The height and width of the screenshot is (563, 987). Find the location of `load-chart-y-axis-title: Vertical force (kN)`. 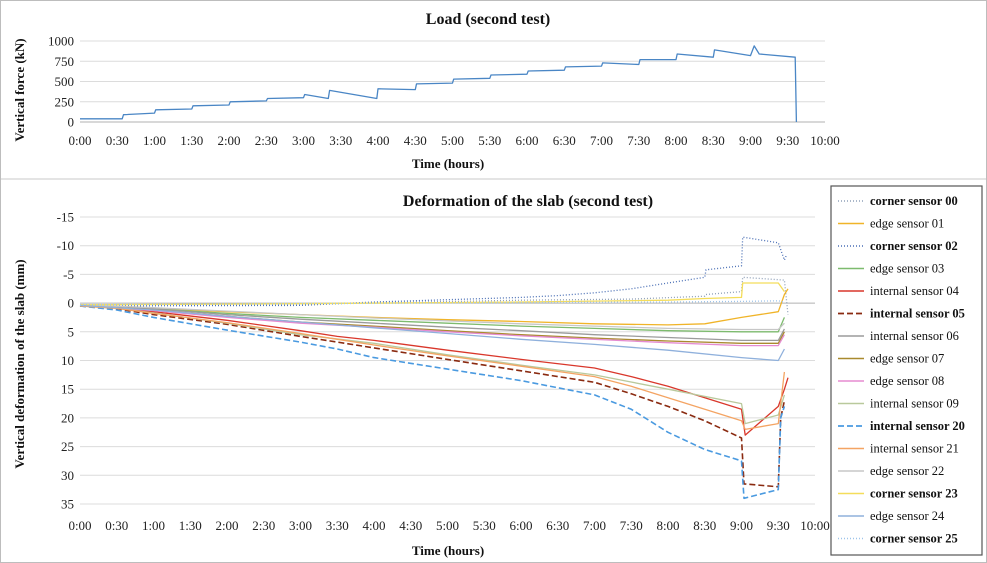

load-chart-y-axis-title: Vertical force (kN) is located at coordinates (19, 89).